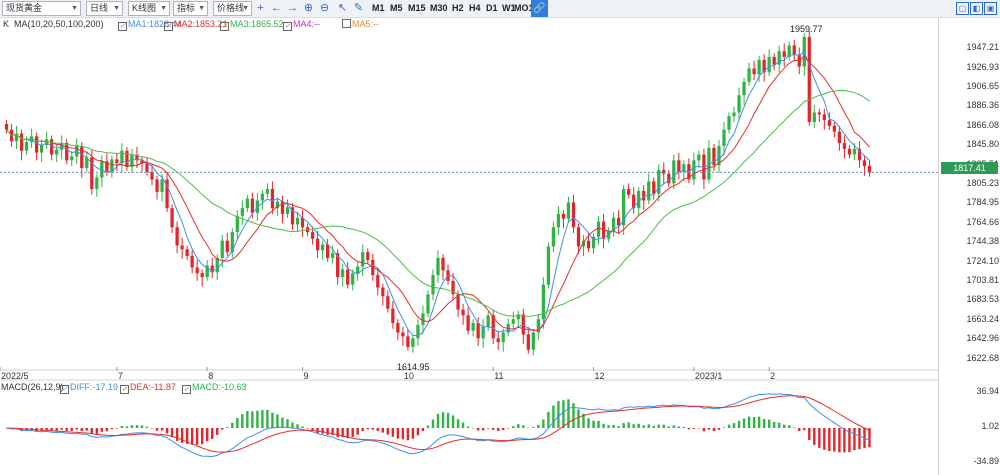 The height and width of the screenshot is (475, 1000). What do you see at coordinates (417, 8) in the screenshot?
I see `period-m15: M15` at bounding box center [417, 8].